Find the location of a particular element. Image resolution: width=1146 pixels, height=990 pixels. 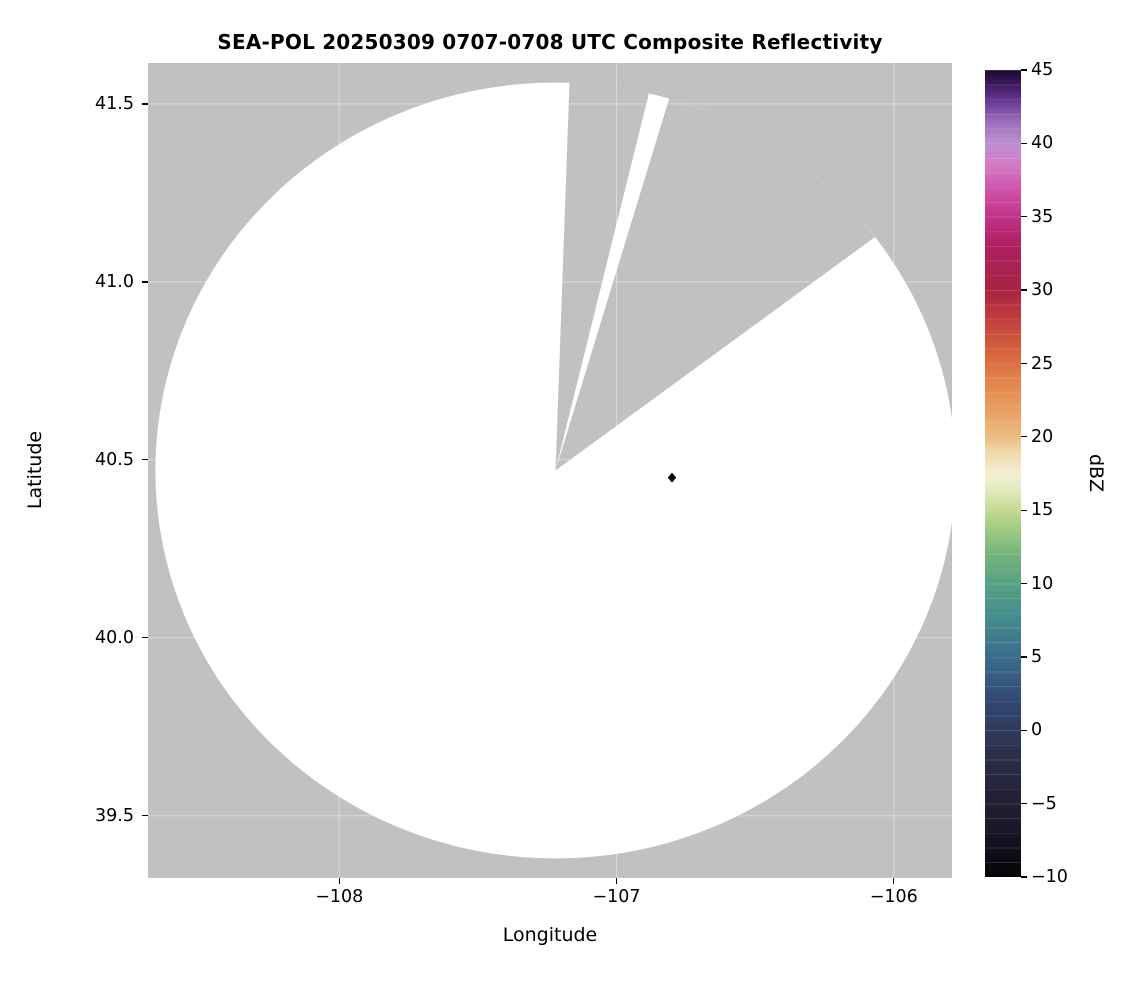

colorbar-tick-label: −5 is located at coordinates (1044, 803).